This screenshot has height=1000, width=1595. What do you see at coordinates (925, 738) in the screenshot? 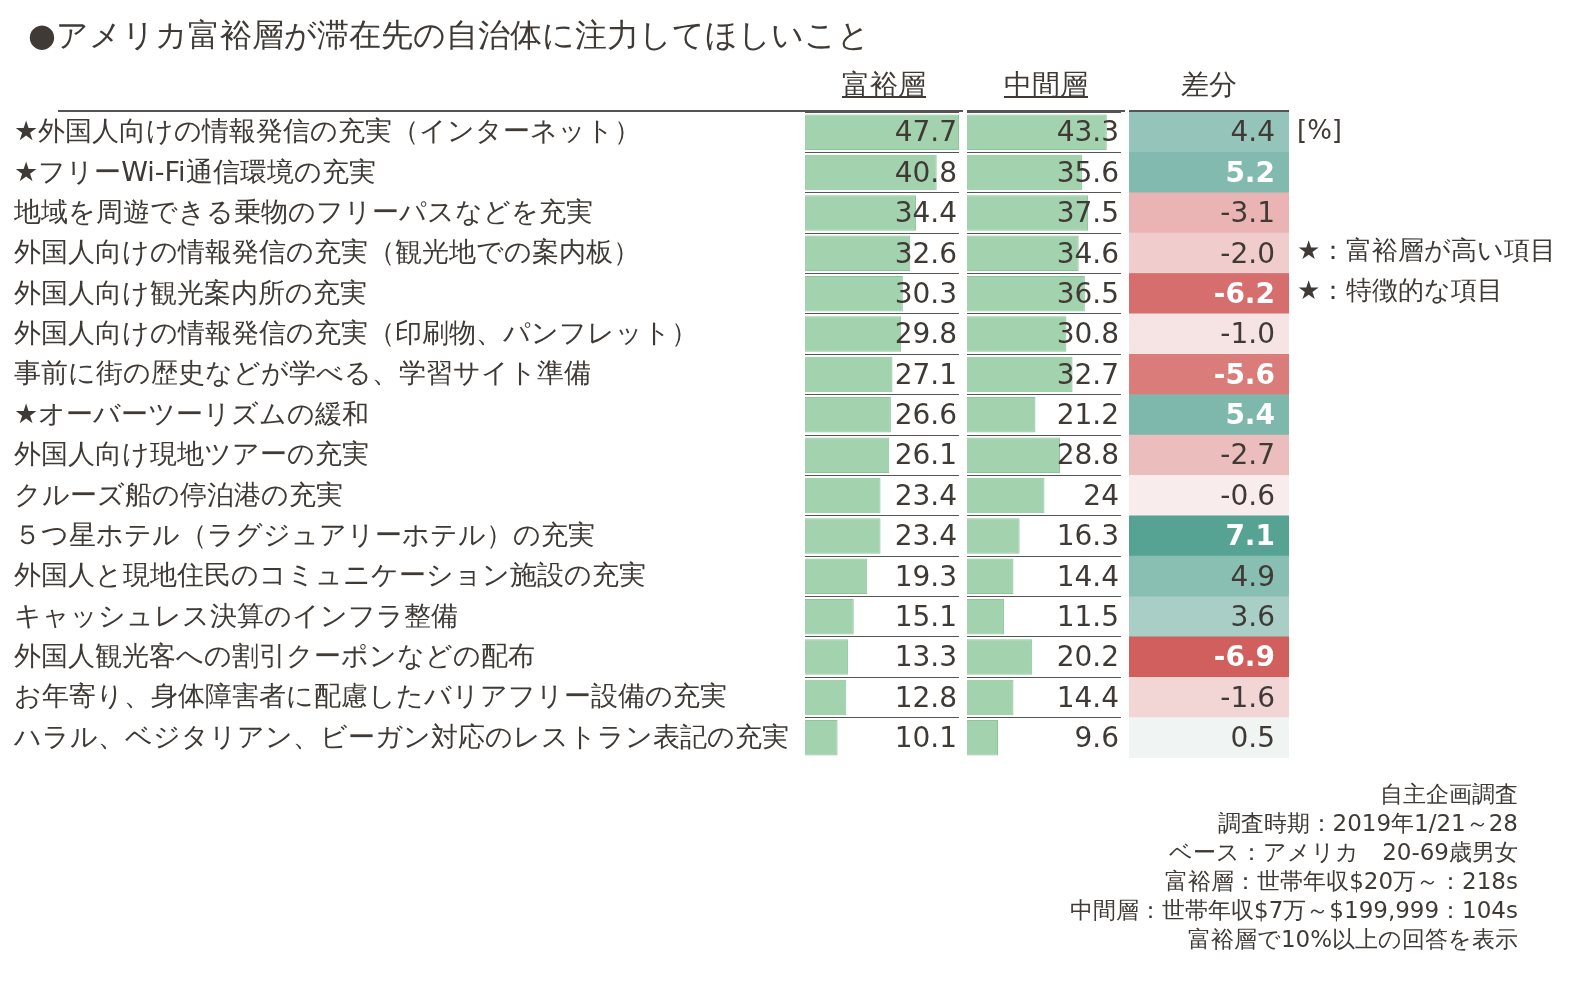
I see `data-label: 10.1` at bounding box center [925, 738].